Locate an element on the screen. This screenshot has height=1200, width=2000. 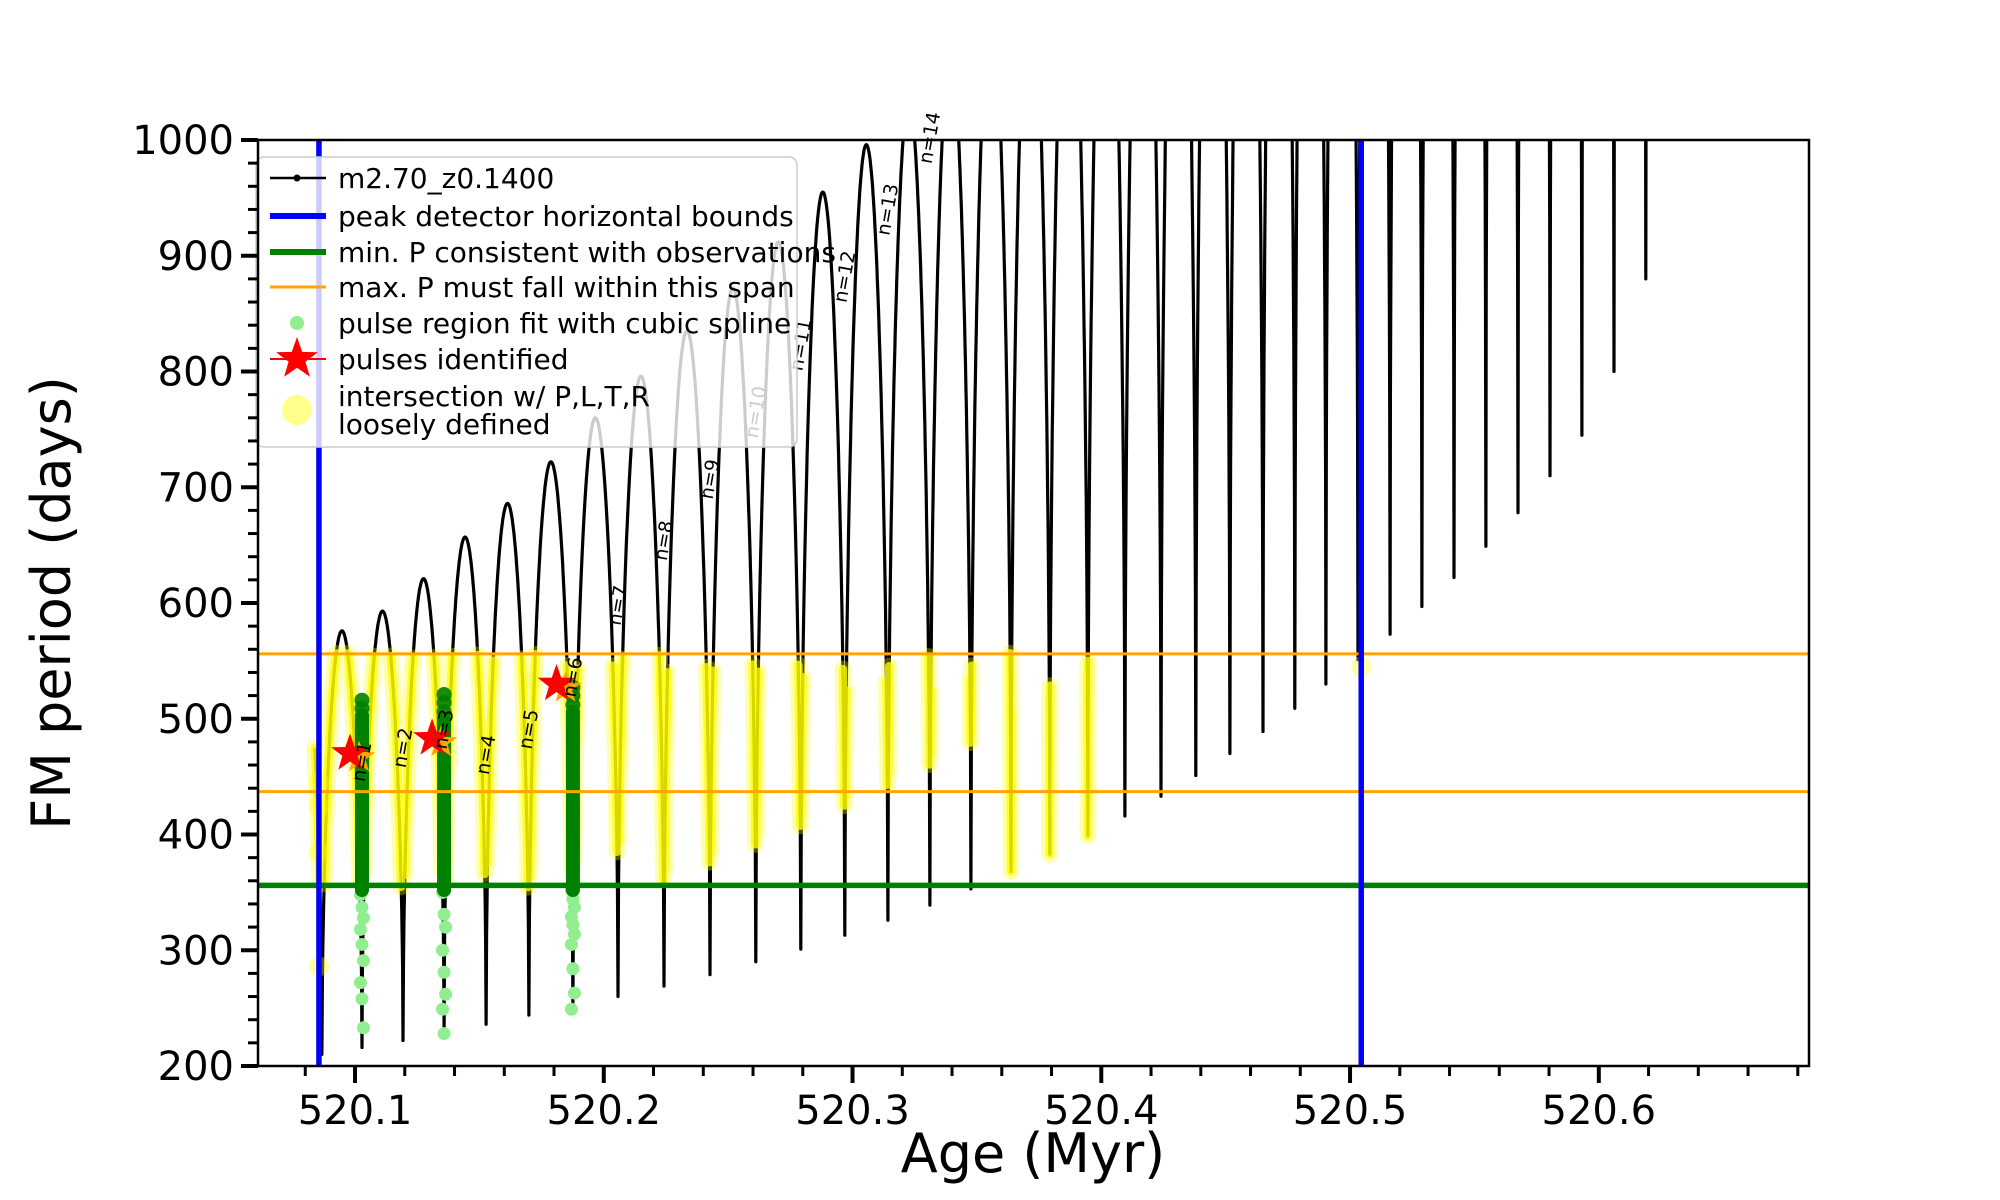
legend-label: max. P must fall within this span is located at coordinates (566, 287).